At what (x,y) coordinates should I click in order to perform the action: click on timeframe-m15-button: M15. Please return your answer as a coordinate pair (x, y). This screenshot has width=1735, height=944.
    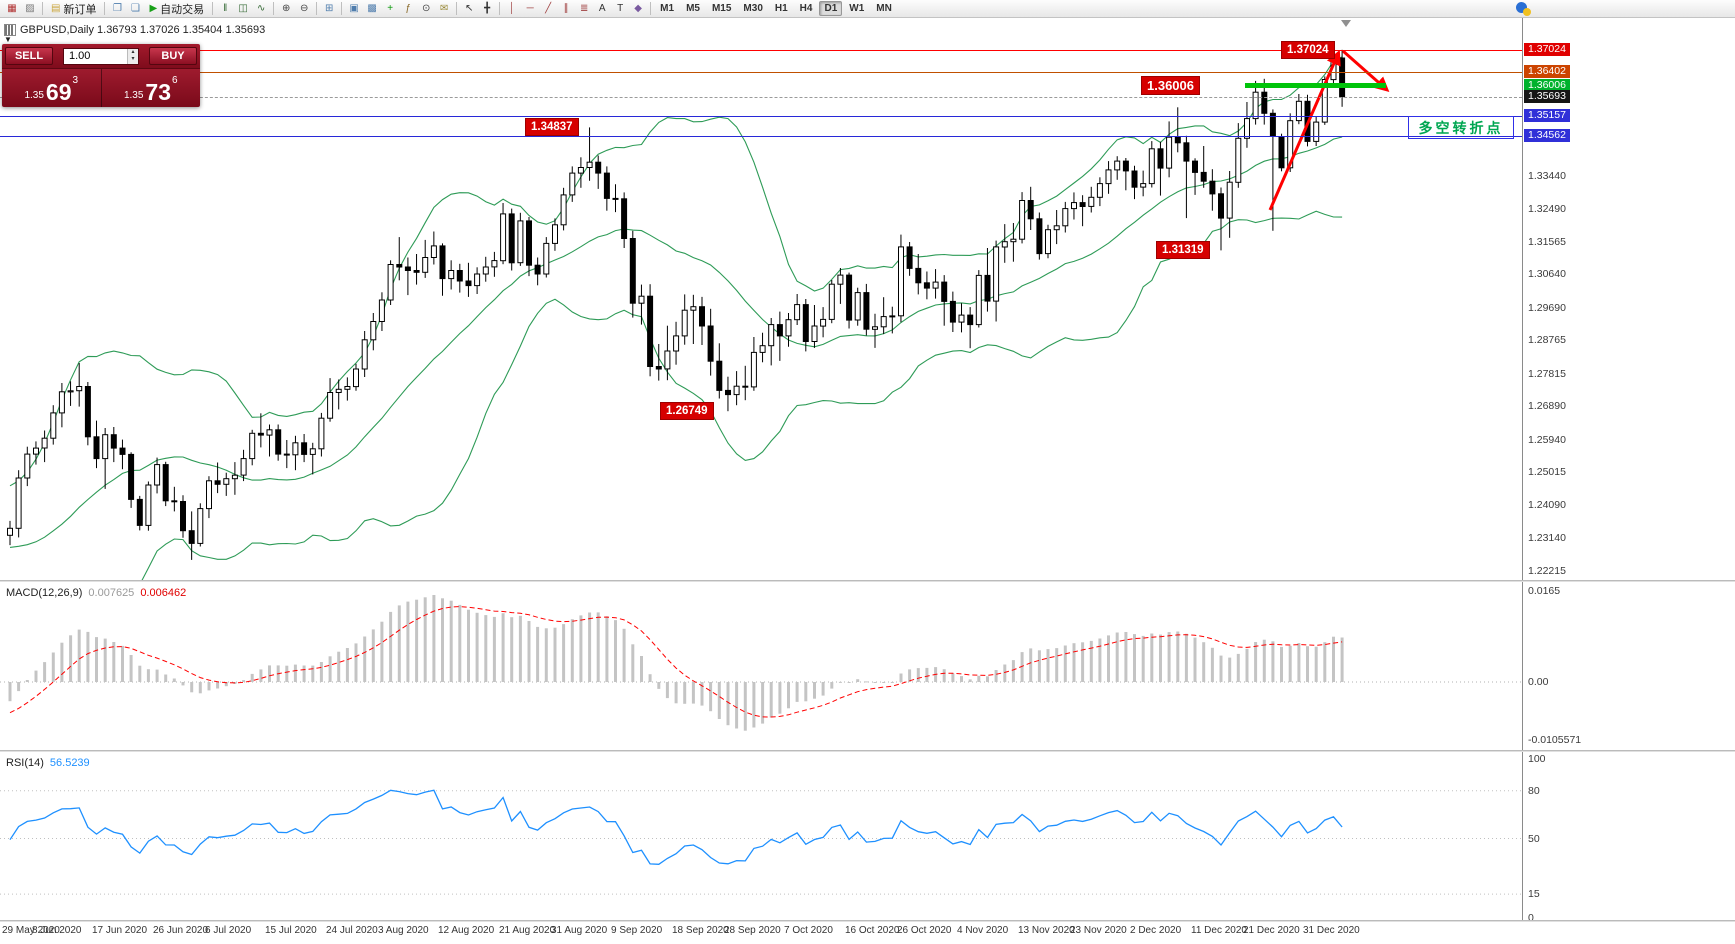
    Looking at the image, I should click on (721, 8).